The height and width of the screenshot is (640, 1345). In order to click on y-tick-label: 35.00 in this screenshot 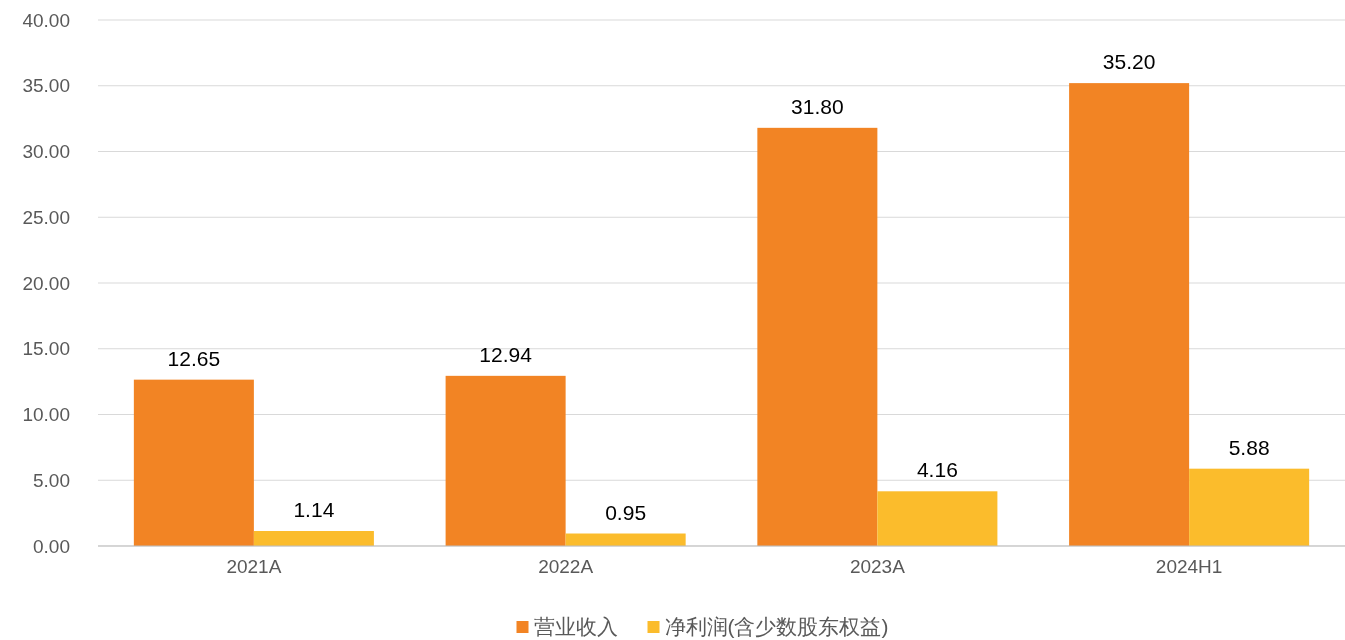, I will do `click(46, 86)`.